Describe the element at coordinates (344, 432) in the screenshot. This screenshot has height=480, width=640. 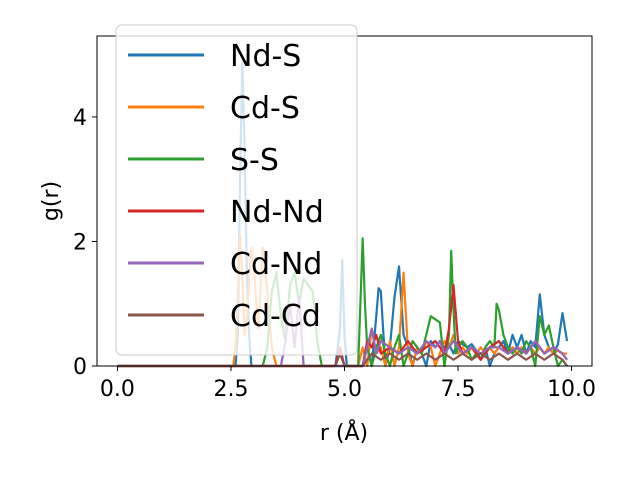
I see `x-axis-label: r (Å)` at that location.